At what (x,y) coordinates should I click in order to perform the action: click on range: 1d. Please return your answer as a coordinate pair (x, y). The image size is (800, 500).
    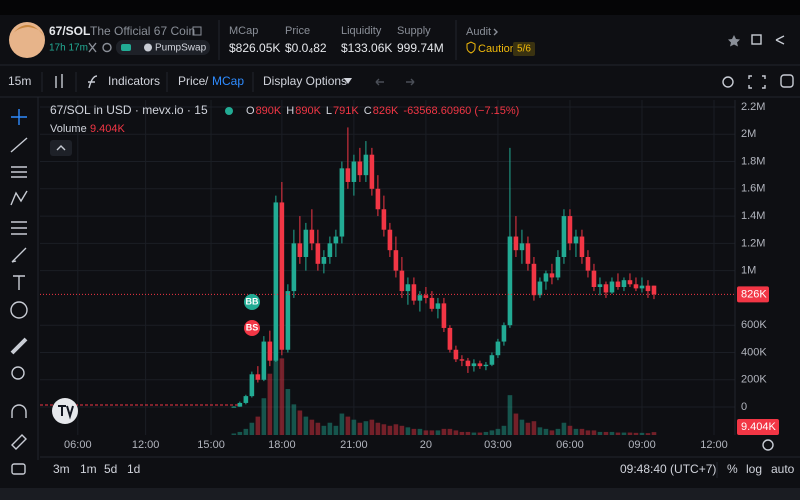
    Looking at the image, I should click on (133, 469).